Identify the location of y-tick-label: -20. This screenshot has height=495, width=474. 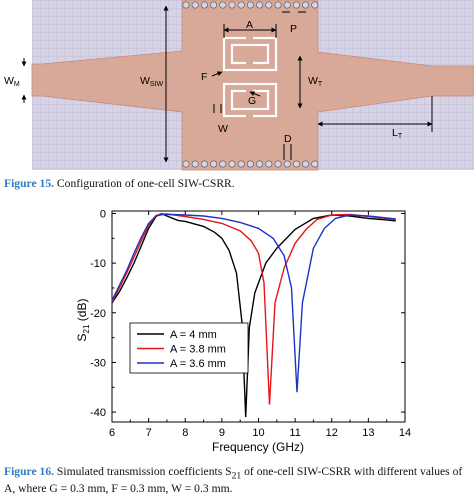
(98, 314).